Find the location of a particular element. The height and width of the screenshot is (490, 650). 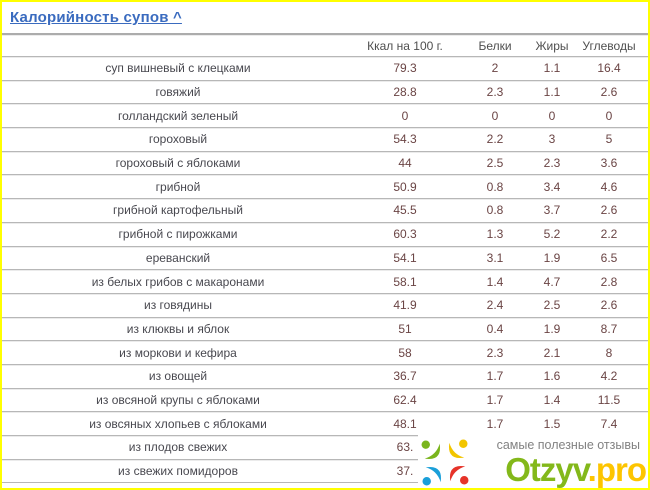

row-name-cell: грибной is located at coordinates (178, 186).